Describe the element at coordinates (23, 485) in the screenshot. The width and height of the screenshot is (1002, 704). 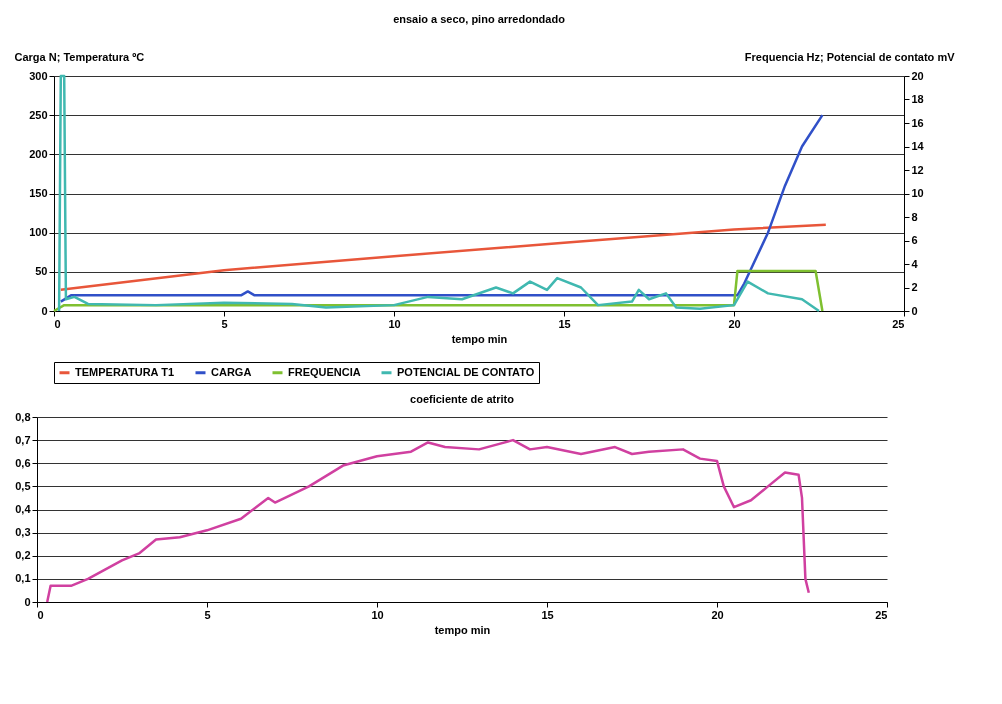
I see `y-tick-label: 0,5` at that location.